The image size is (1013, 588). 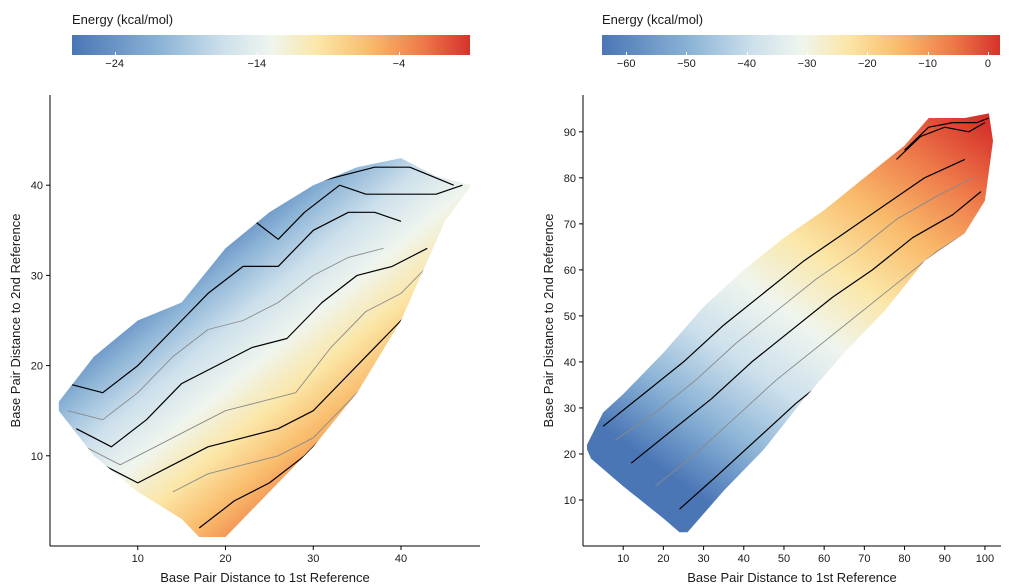 I want to click on colorbar-tick-label: −60, so click(x=626, y=64).